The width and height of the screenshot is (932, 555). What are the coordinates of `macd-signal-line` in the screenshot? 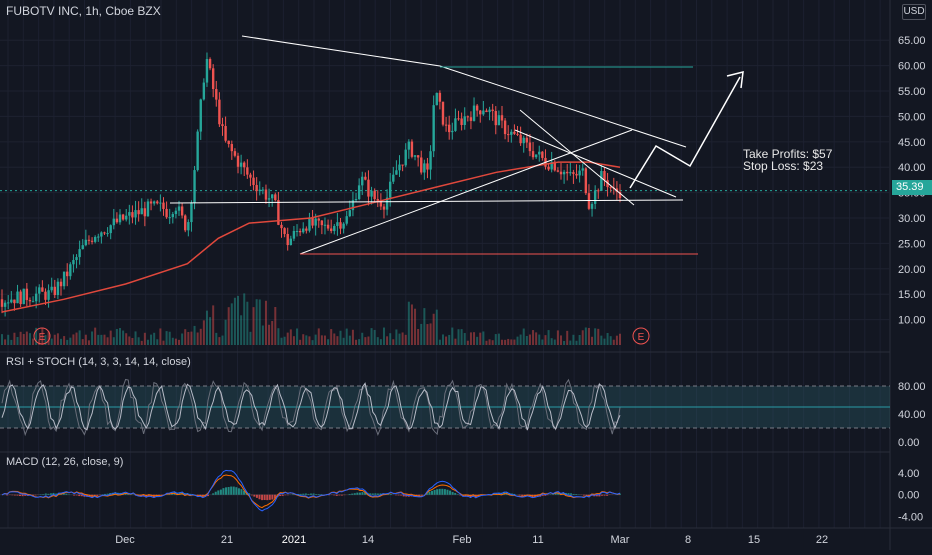 It's located at (311, 491).